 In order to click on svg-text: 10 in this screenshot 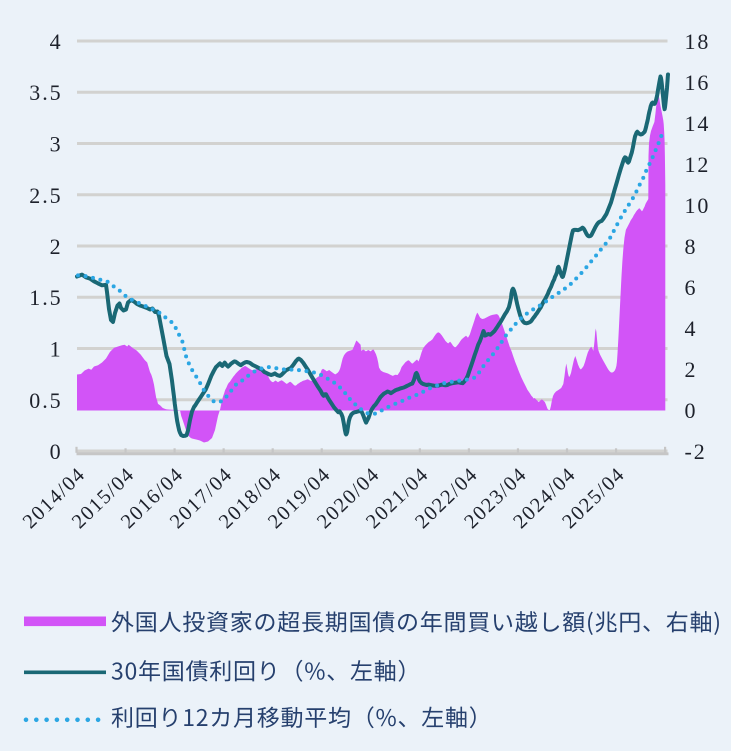, I will do `click(698, 205)`.